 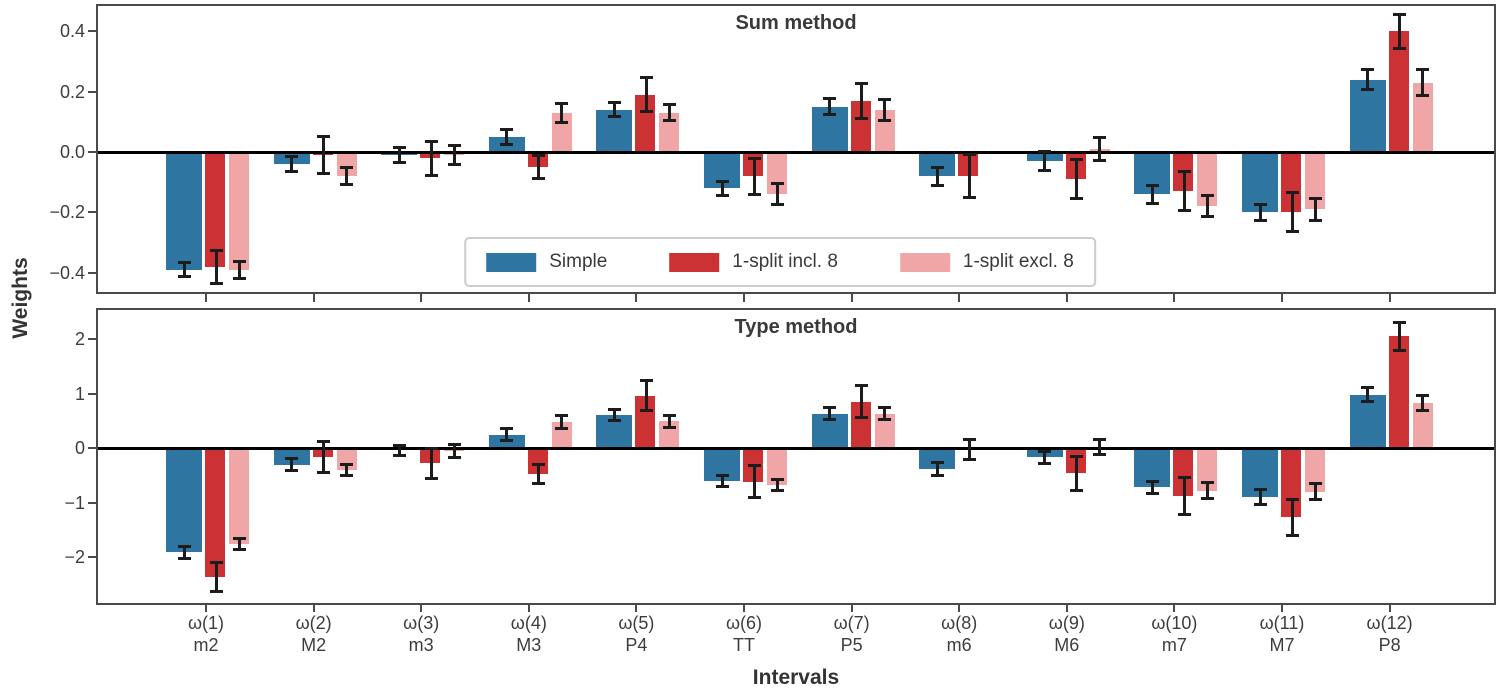 I want to click on x-category-label-omega: ω(11), so click(x=1282, y=623).